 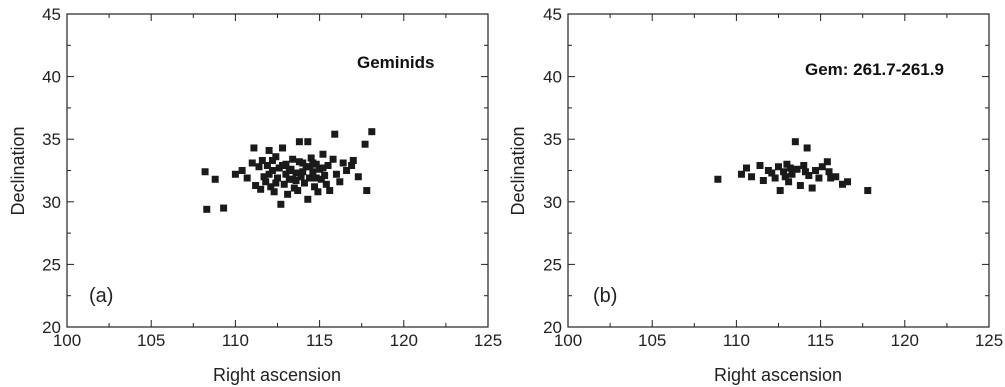 What do you see at coordinates (736, 340) in the screenshot?
I see `x-tick-label: 110` at bounding box center [736, 340].